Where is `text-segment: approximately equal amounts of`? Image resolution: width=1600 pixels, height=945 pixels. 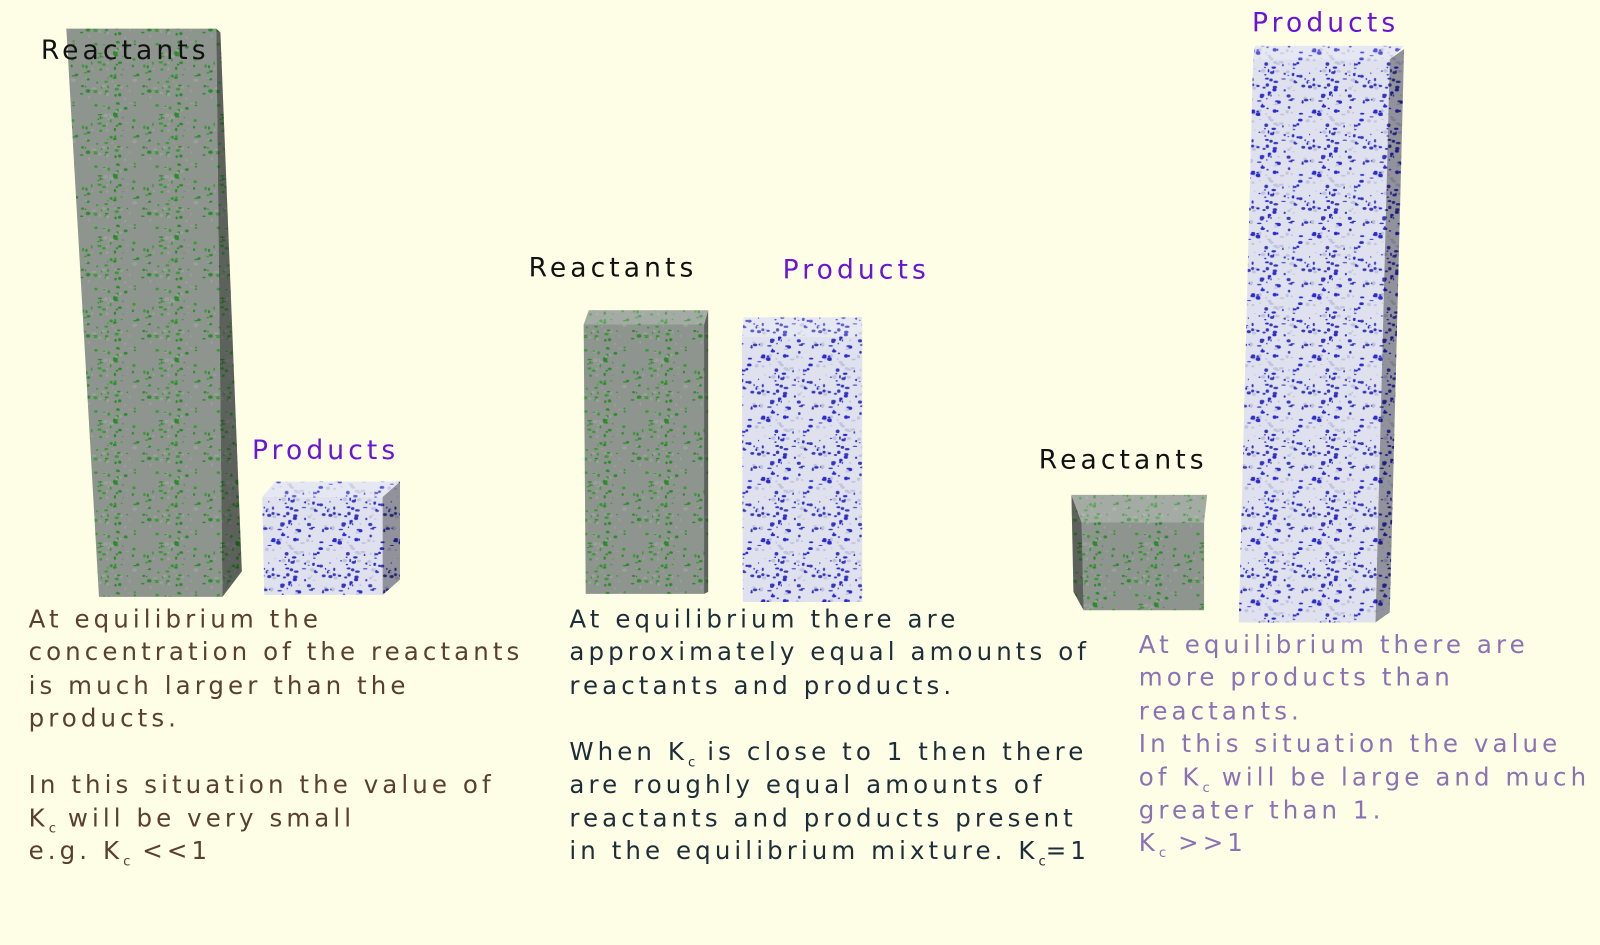 text-segment: approximately equal amounts of is located at coordinates (829, 652).